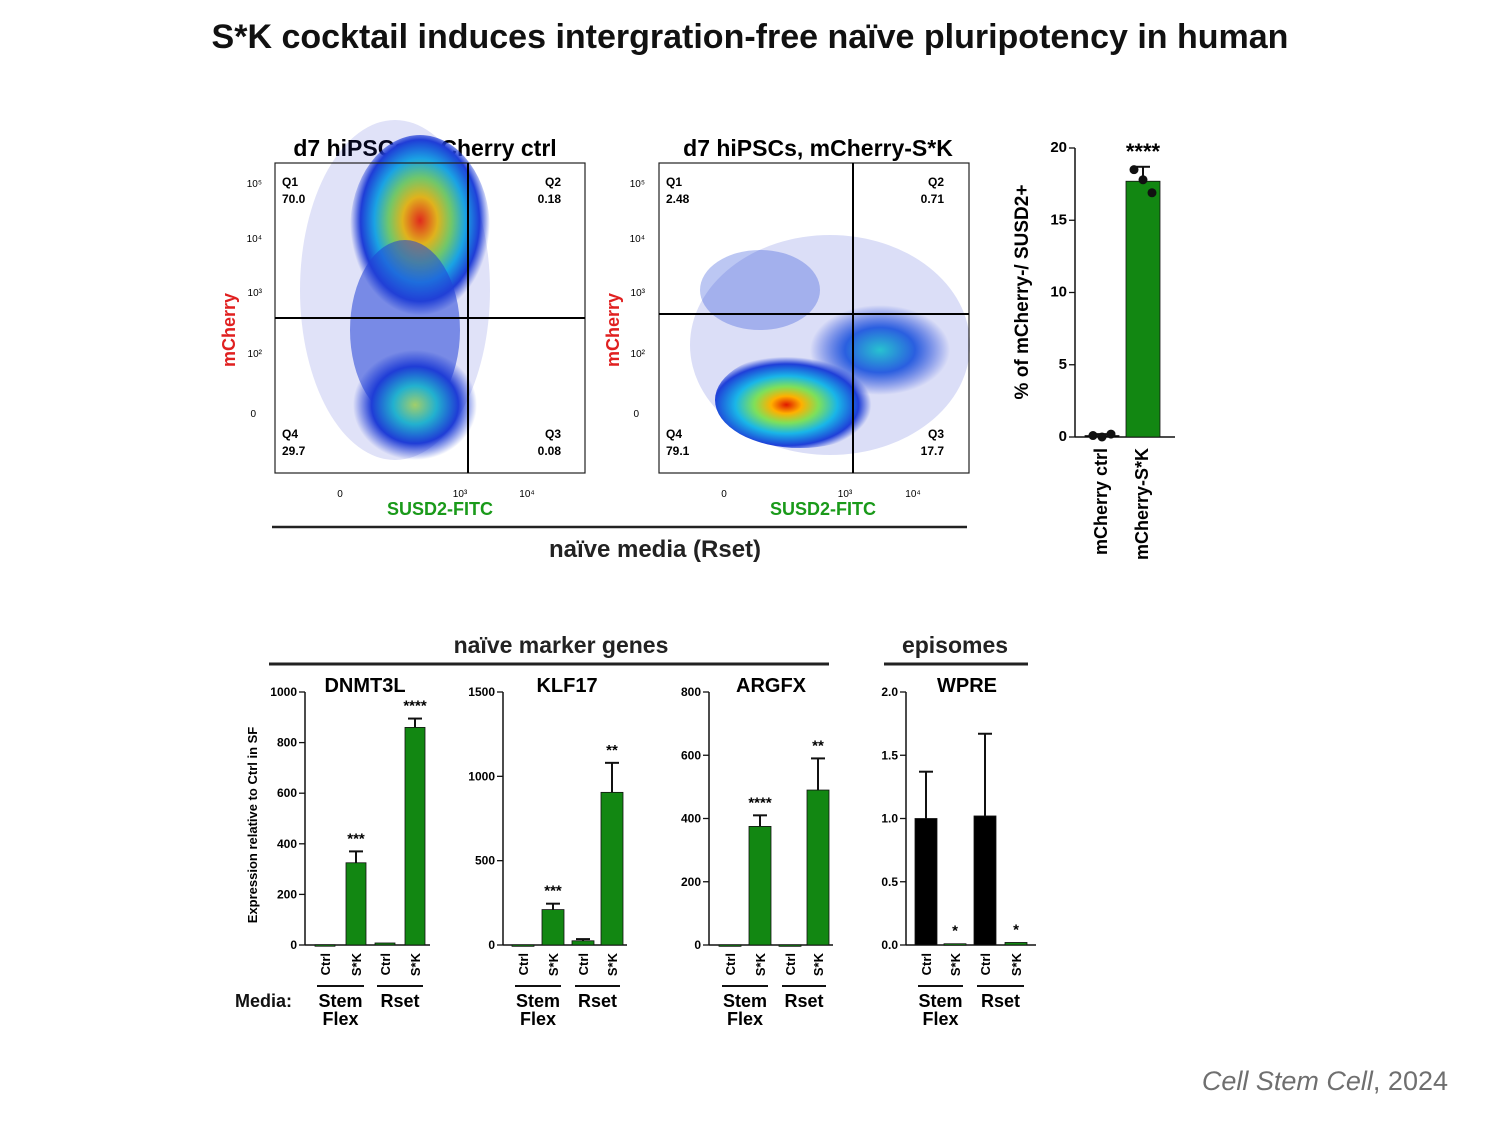  I want to click on x-tick-label: 10³, so click(460, 494).